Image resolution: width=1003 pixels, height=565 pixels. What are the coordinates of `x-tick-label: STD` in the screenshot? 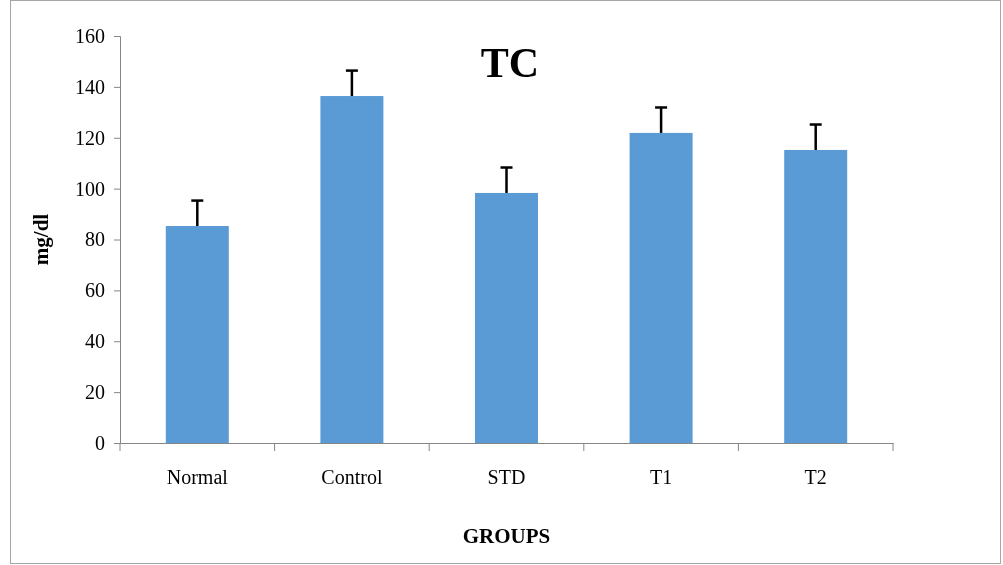 It's located at (506, 477).